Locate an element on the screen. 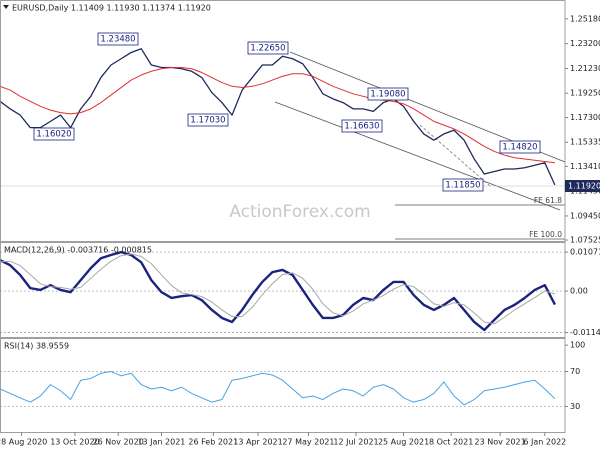  annotation-label: 1.19080 is located at coordinates (387, 95).